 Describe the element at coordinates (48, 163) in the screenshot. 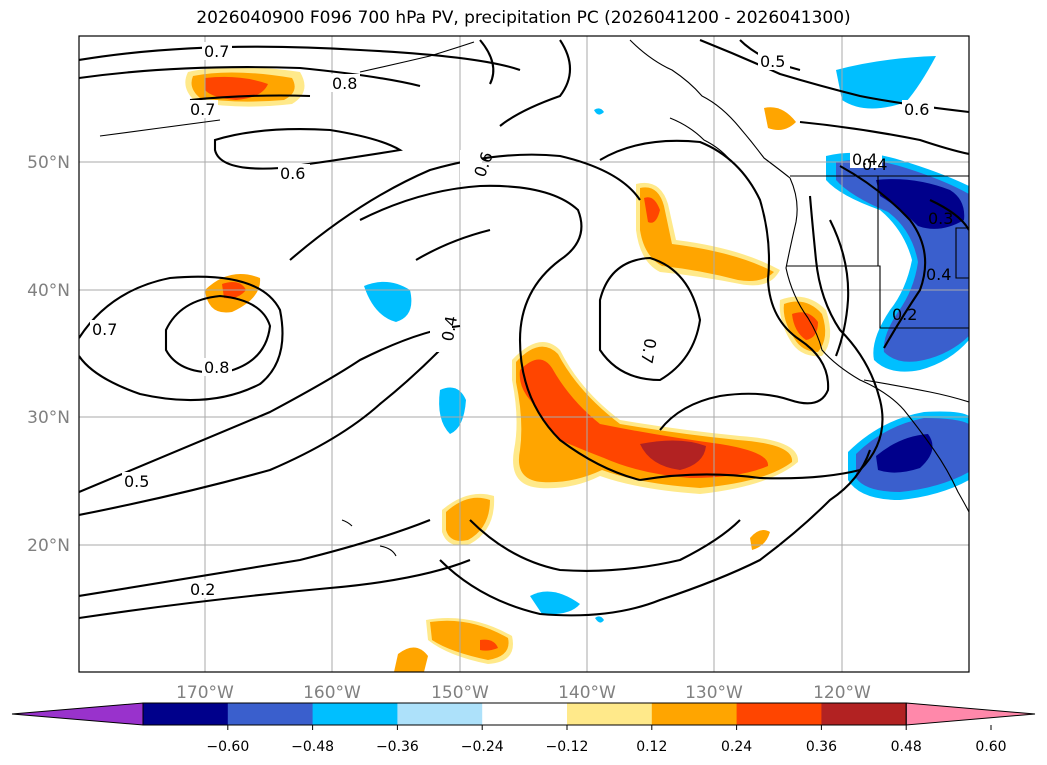

I see `lat-label: 50°N` at that location.